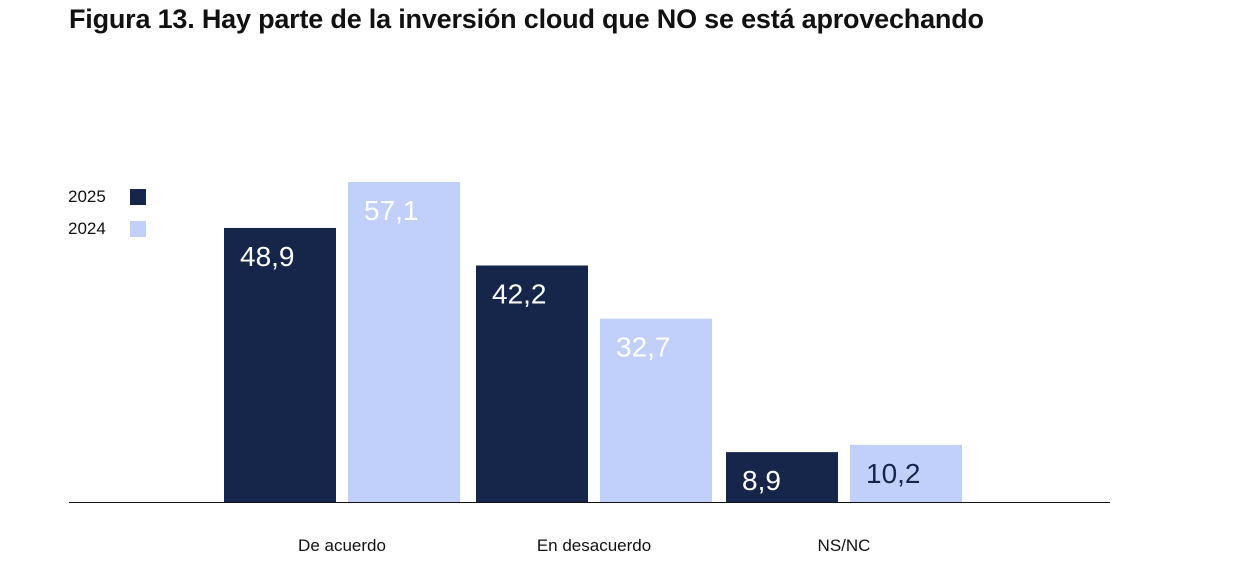 This screenshot has height=576, width=1247. Describe the element at coordinates (138, 229) in the screenshot. I see `legend-swatch-2024` at that location.